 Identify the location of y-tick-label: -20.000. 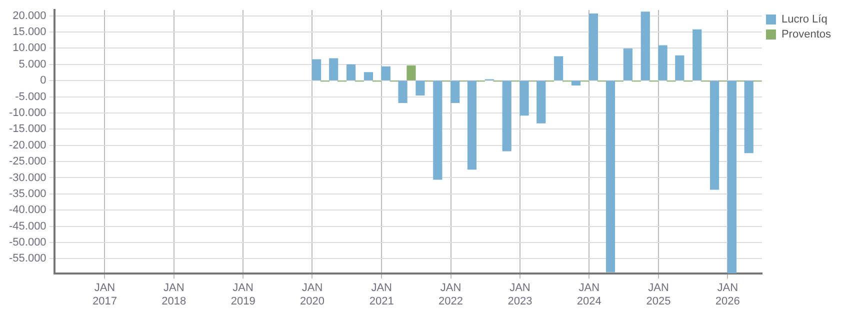
(27, 145).